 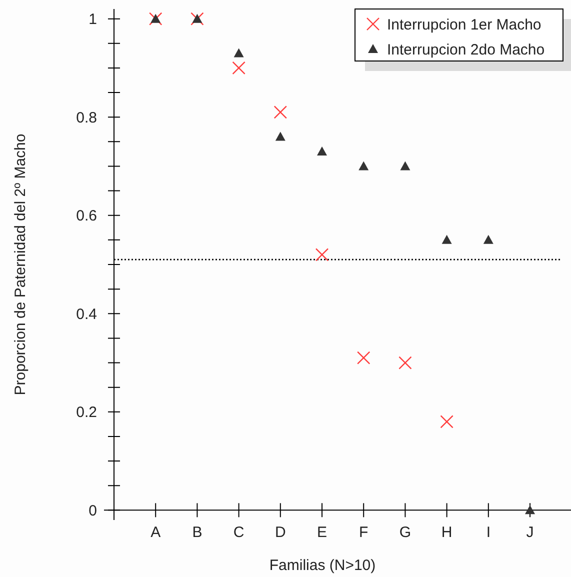 I want to click on legend-label: Interrupcion 2do Macho, so click(x=466, y=49).